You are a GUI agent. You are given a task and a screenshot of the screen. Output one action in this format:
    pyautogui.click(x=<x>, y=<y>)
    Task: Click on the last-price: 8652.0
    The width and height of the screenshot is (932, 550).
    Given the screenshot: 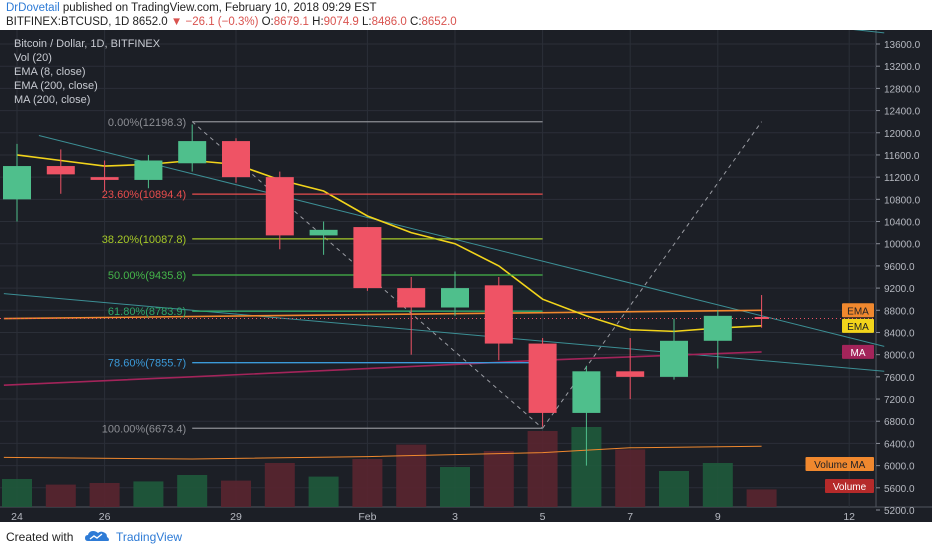 What is the action you would take?
    pyautogui.click(x=150, y=22)
    